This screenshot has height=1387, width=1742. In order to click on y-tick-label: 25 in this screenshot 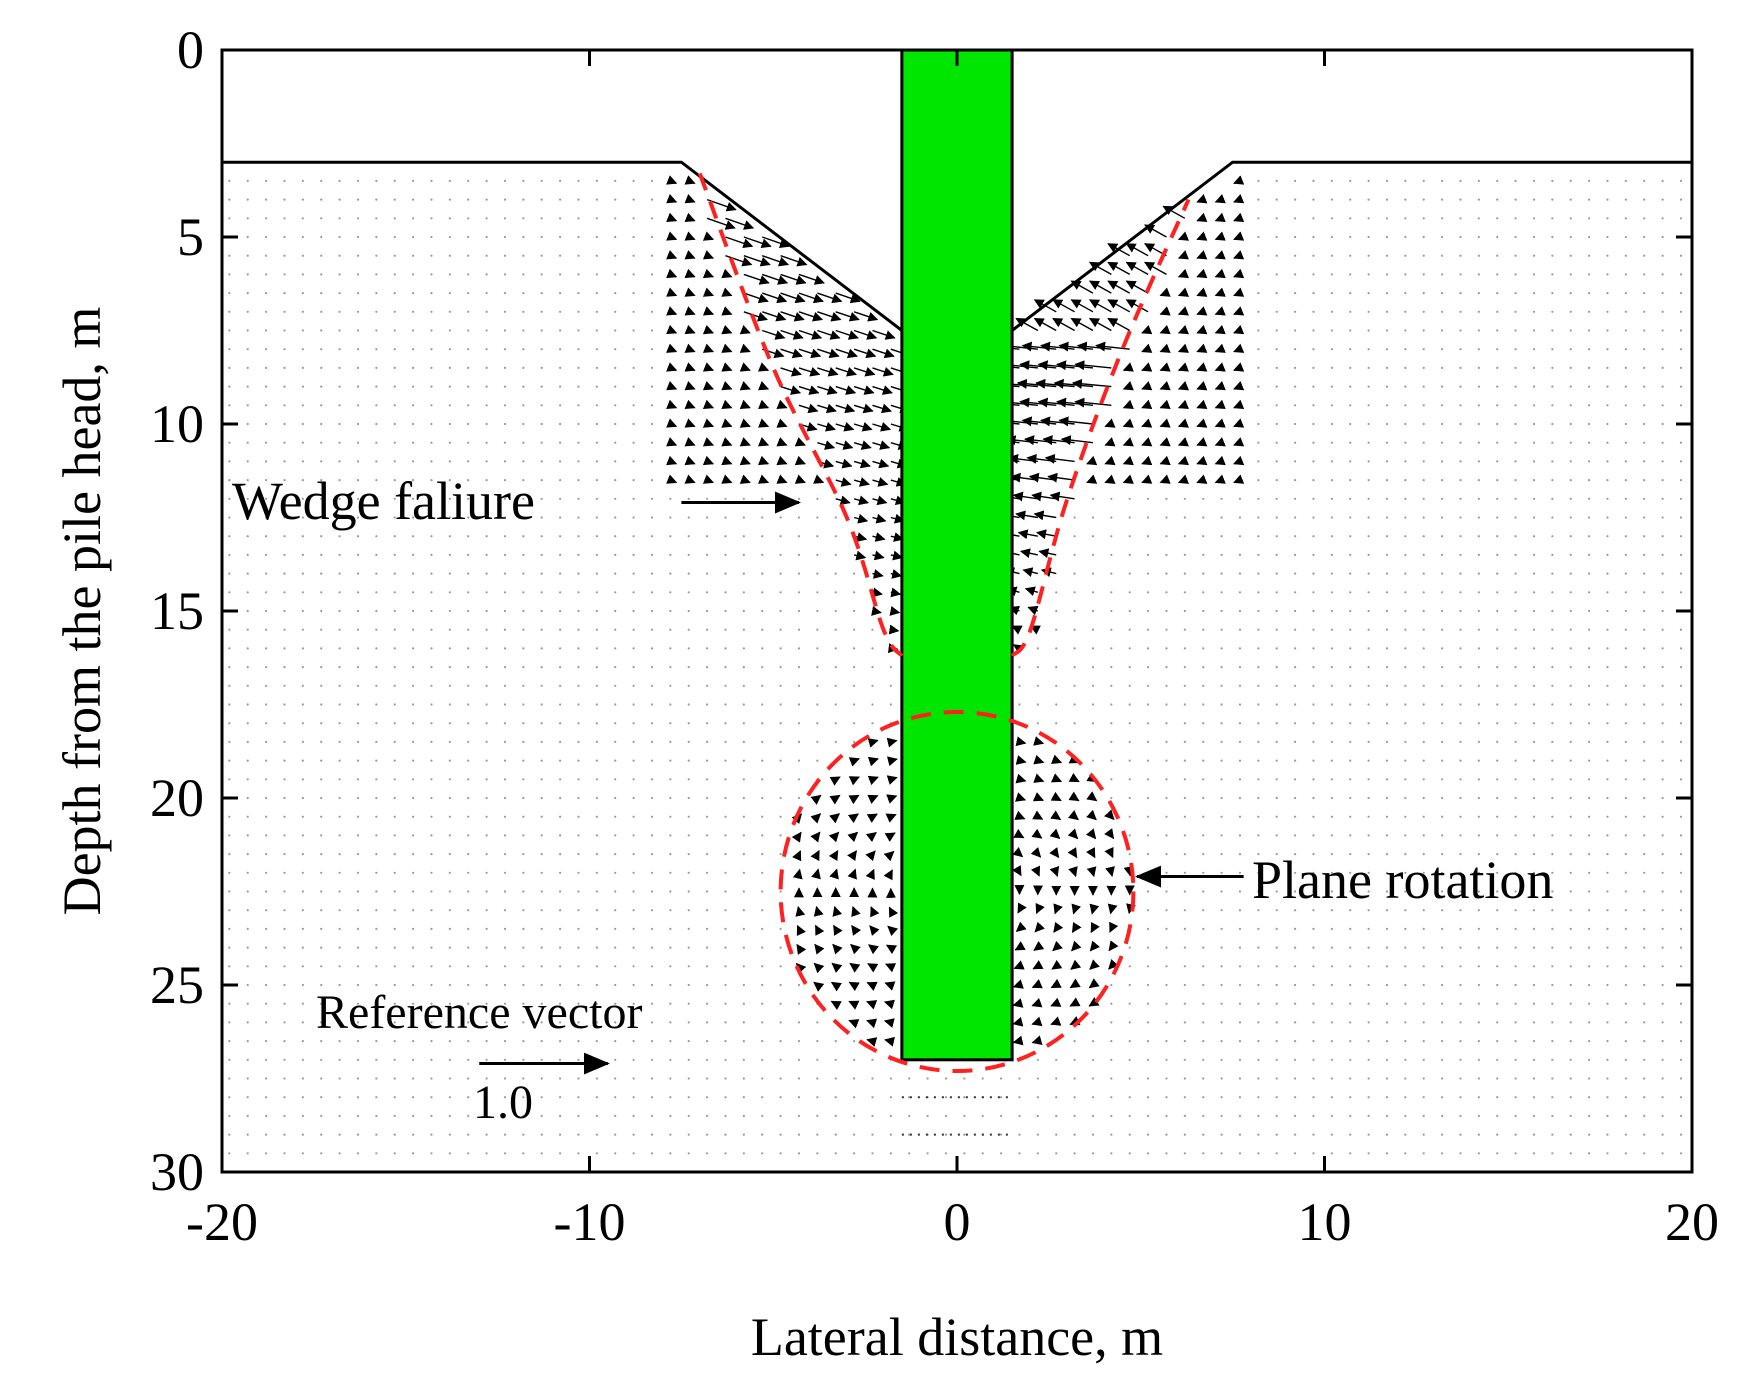, I will do `click(177, 985)`.